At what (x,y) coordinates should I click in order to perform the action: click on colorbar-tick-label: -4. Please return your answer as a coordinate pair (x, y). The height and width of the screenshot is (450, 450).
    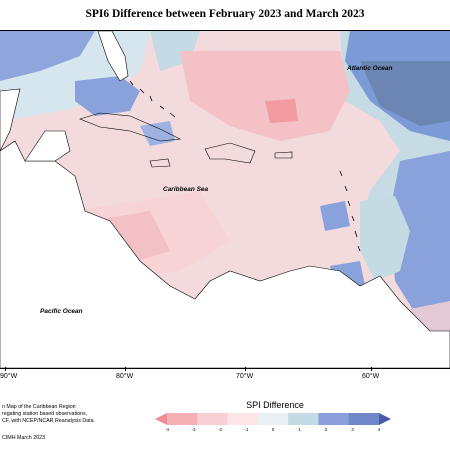
    Looking at the image, I should click on (166, 429).